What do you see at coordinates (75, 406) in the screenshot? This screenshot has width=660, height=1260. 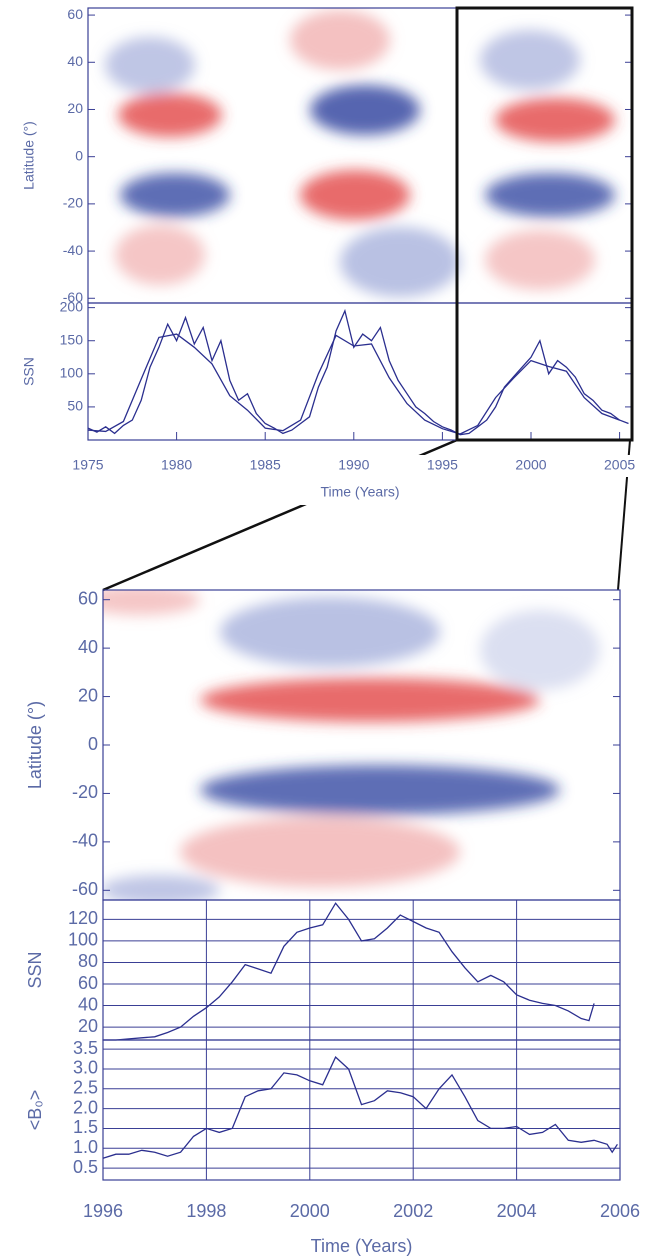 I see `y-tick-label: 50` at bounding box center [75, 406].